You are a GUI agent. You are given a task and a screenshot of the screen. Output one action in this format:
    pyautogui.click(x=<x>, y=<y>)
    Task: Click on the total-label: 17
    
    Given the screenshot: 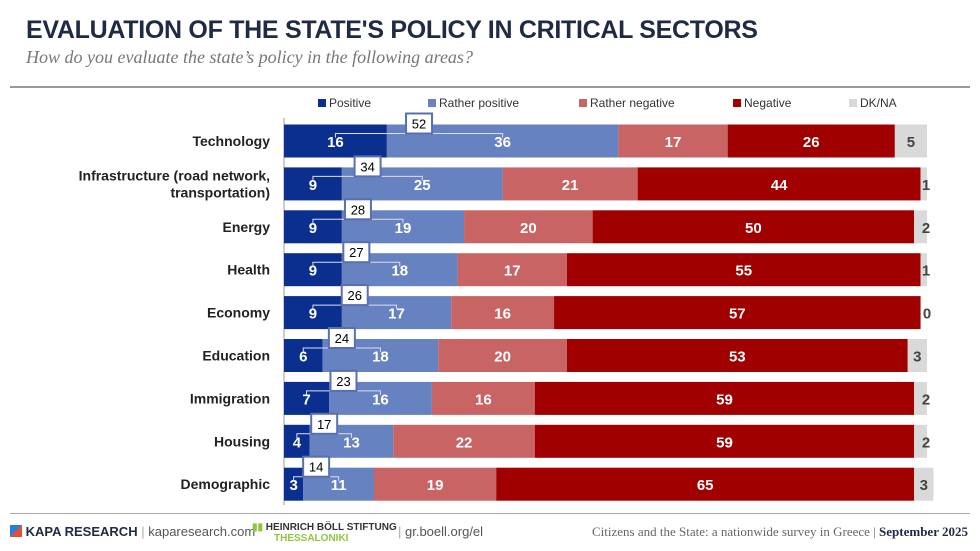 What is the action you would take?
    pyautogui.click(x=324, y=424)
    